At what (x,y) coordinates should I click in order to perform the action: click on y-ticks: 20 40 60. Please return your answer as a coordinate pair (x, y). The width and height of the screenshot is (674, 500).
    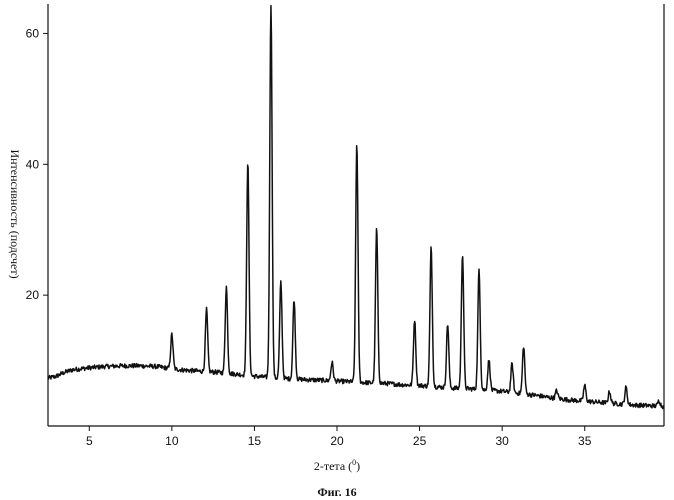
    Looking at the image, I should click on (37, 164).